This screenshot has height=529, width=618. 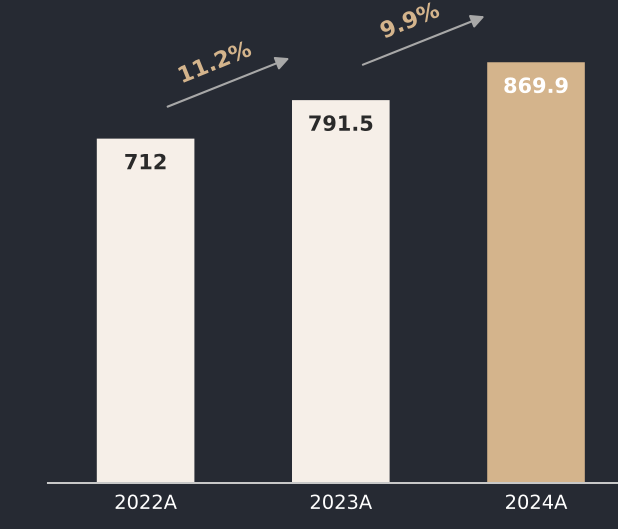 I want to click on data-label: 791.5, so click(x=340, y=123).